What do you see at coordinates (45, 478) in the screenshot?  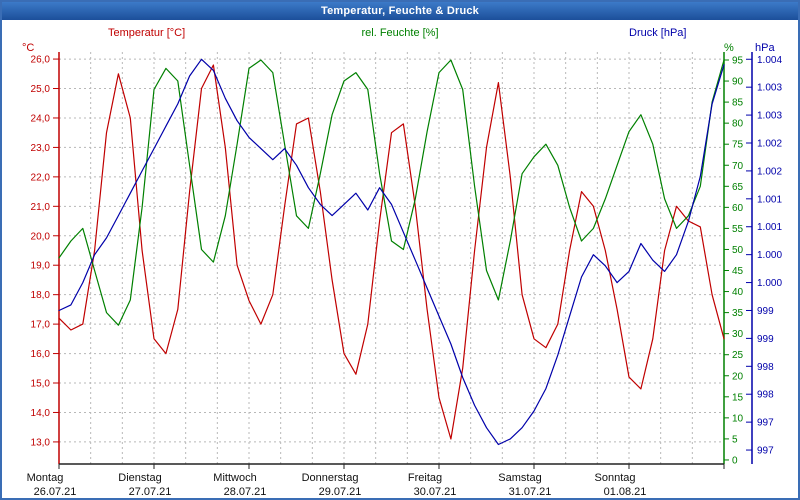 I see `day-name-label: Montag` at bounding box center [45, 478].